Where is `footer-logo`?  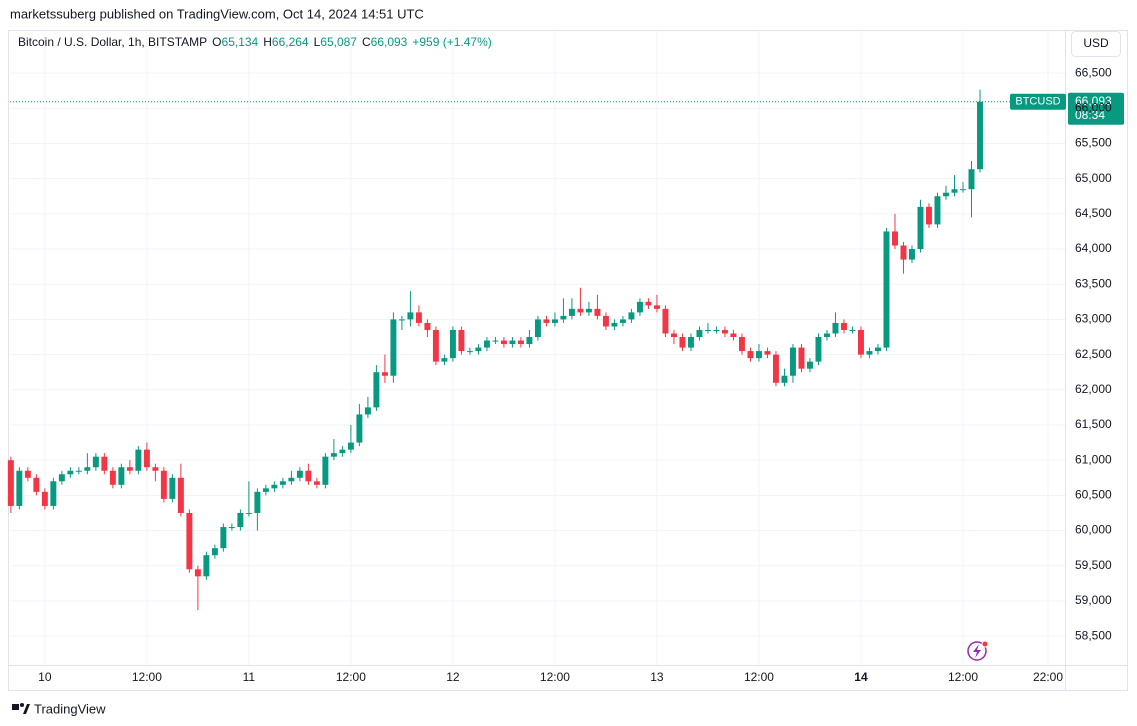 footer-logo is located at coordinates (21, 708).